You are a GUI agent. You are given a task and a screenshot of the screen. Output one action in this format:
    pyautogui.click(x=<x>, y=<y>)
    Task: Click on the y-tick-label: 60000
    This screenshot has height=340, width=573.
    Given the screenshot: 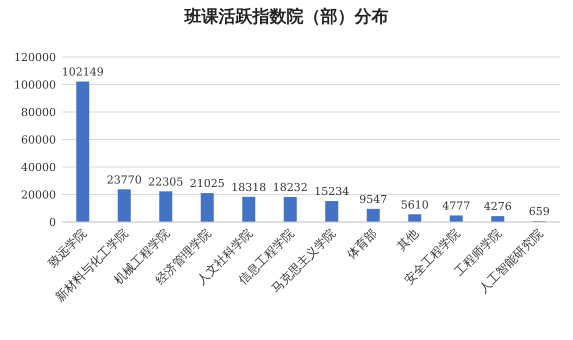 What is the action you would take?
    pyautogui.click(x=38, y=140)
    